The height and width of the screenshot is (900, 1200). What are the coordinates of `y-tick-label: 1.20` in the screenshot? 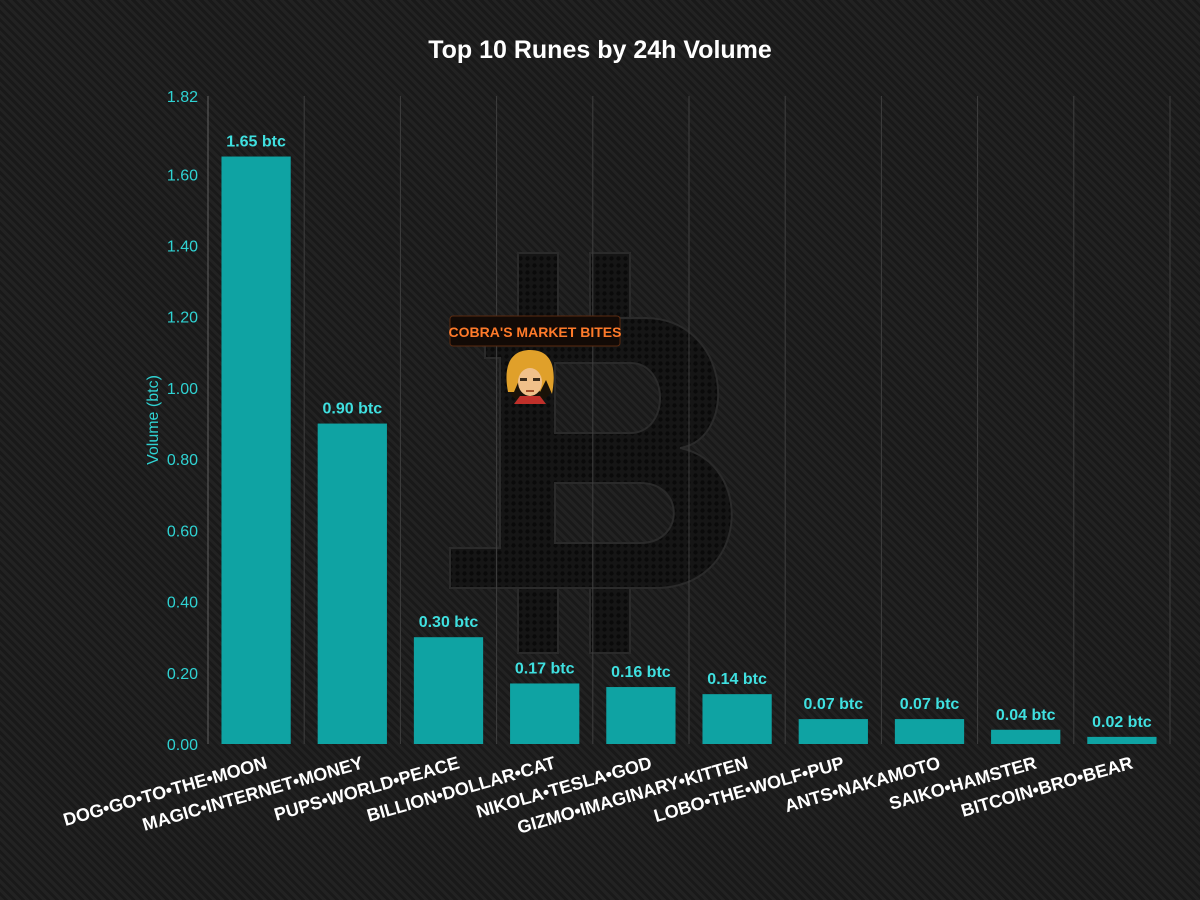 It's located at (182, 318).